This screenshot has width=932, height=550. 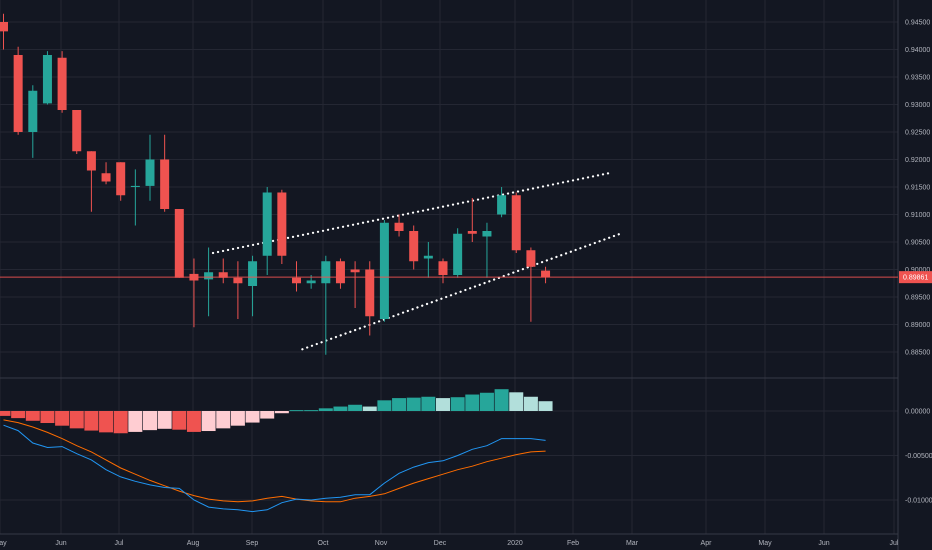 What do you see at coordinates (632, 543) in the screenshot?
I see `time-tick-label: Mar` at bounding box center [632, 543].